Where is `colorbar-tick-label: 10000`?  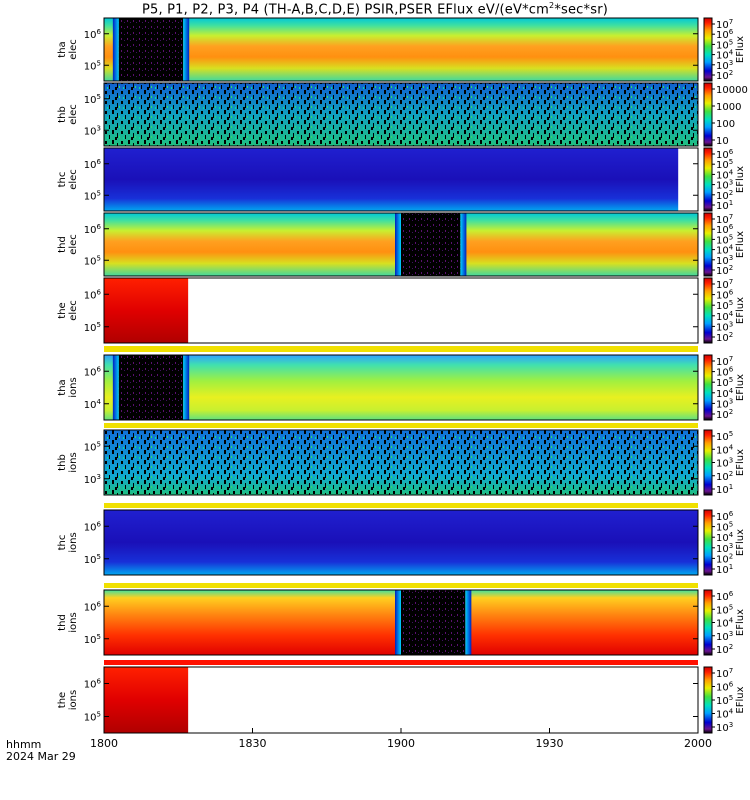
colorbar-tick-label: 10000 is located at coordinates (732, 90).